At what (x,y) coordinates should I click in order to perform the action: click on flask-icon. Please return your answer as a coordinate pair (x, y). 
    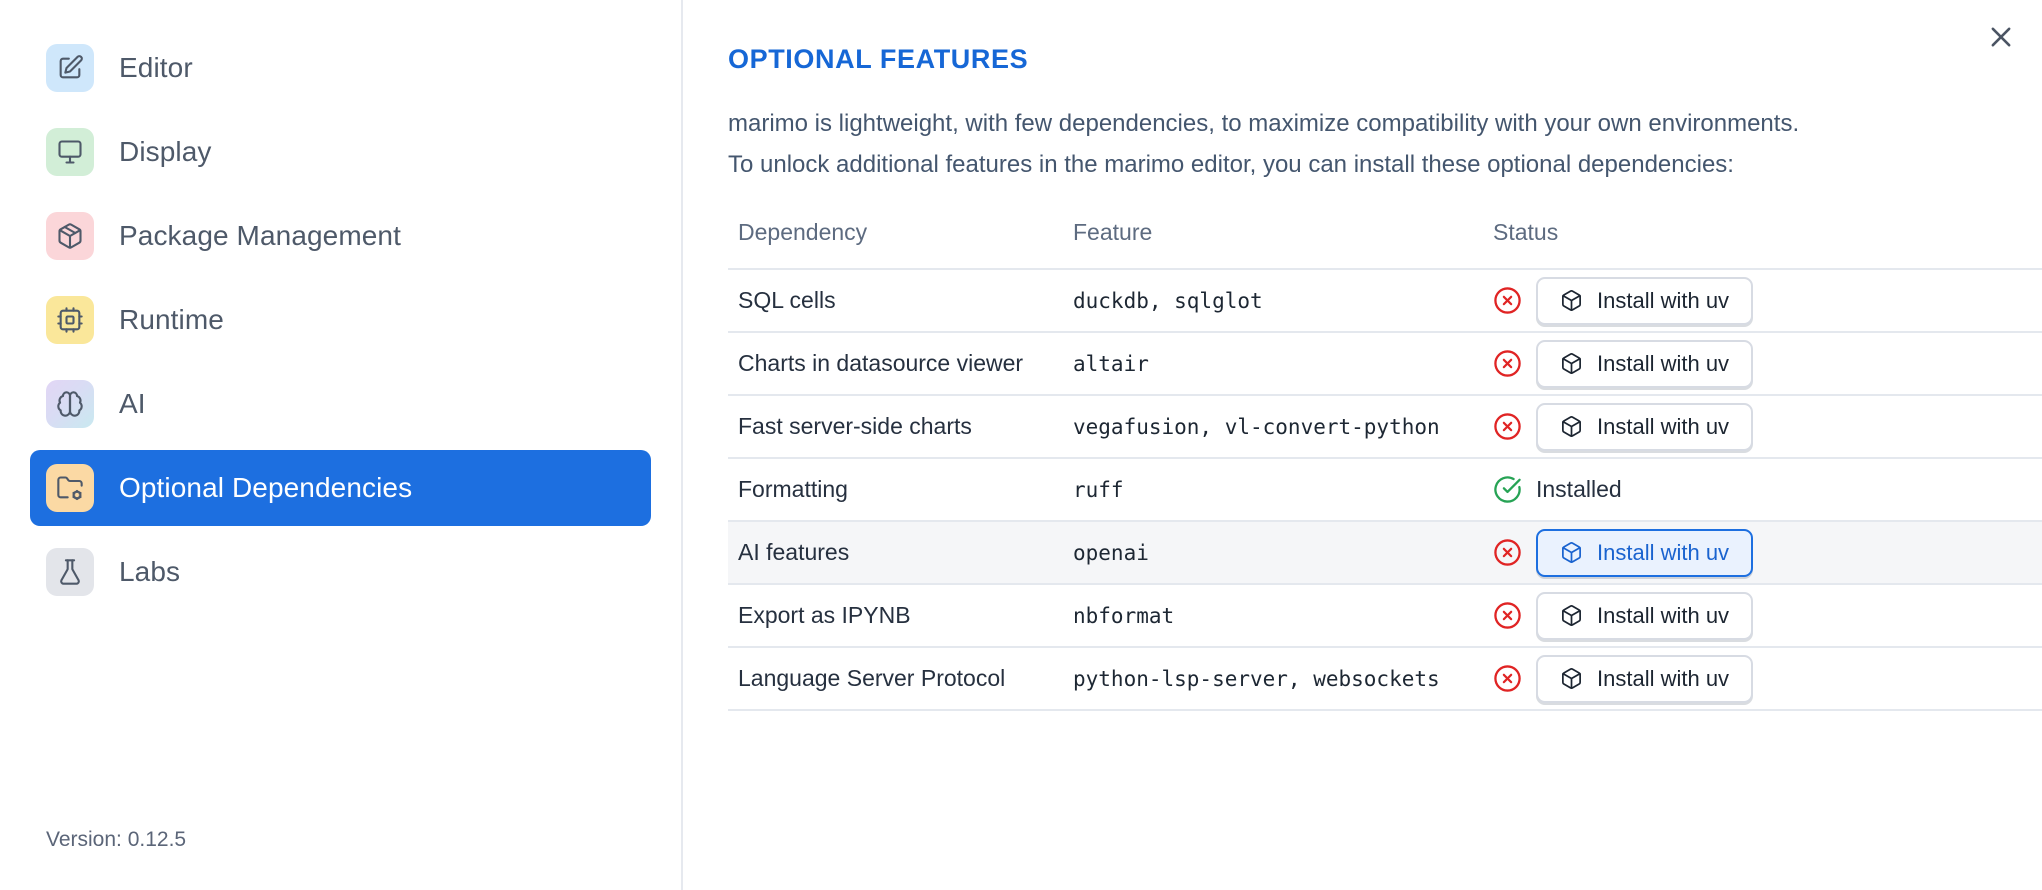
    Looking at the image, I should click on (70, 572).